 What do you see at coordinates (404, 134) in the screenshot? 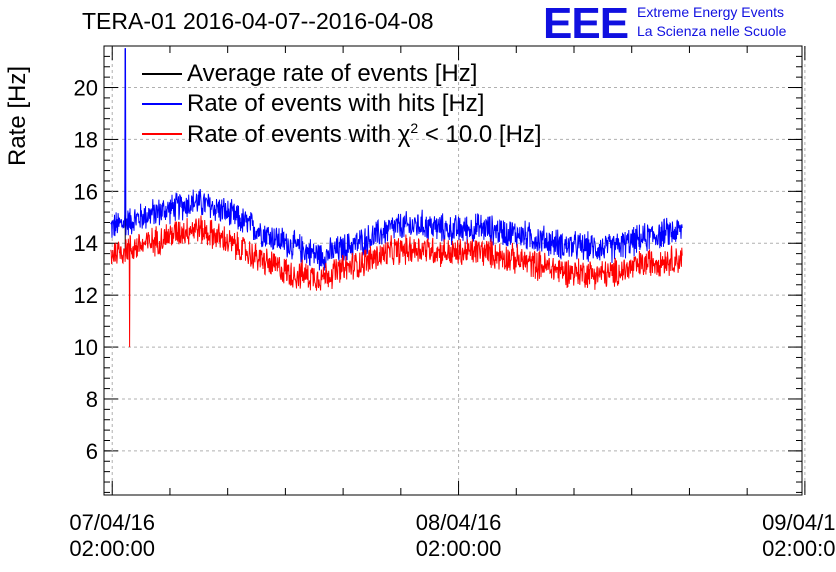
I see `legend-label-chi2-symbol: χ` at bounding box center [404, 134].